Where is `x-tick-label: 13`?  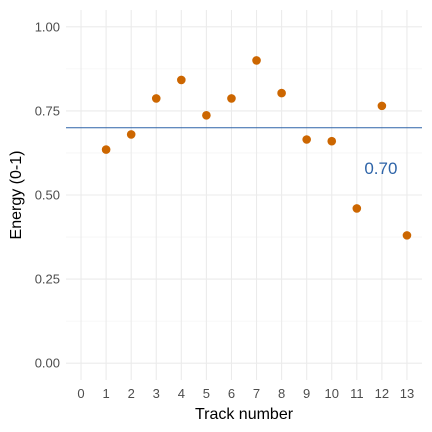 x-tick-label: 13 is located at coordinates (407, 393).